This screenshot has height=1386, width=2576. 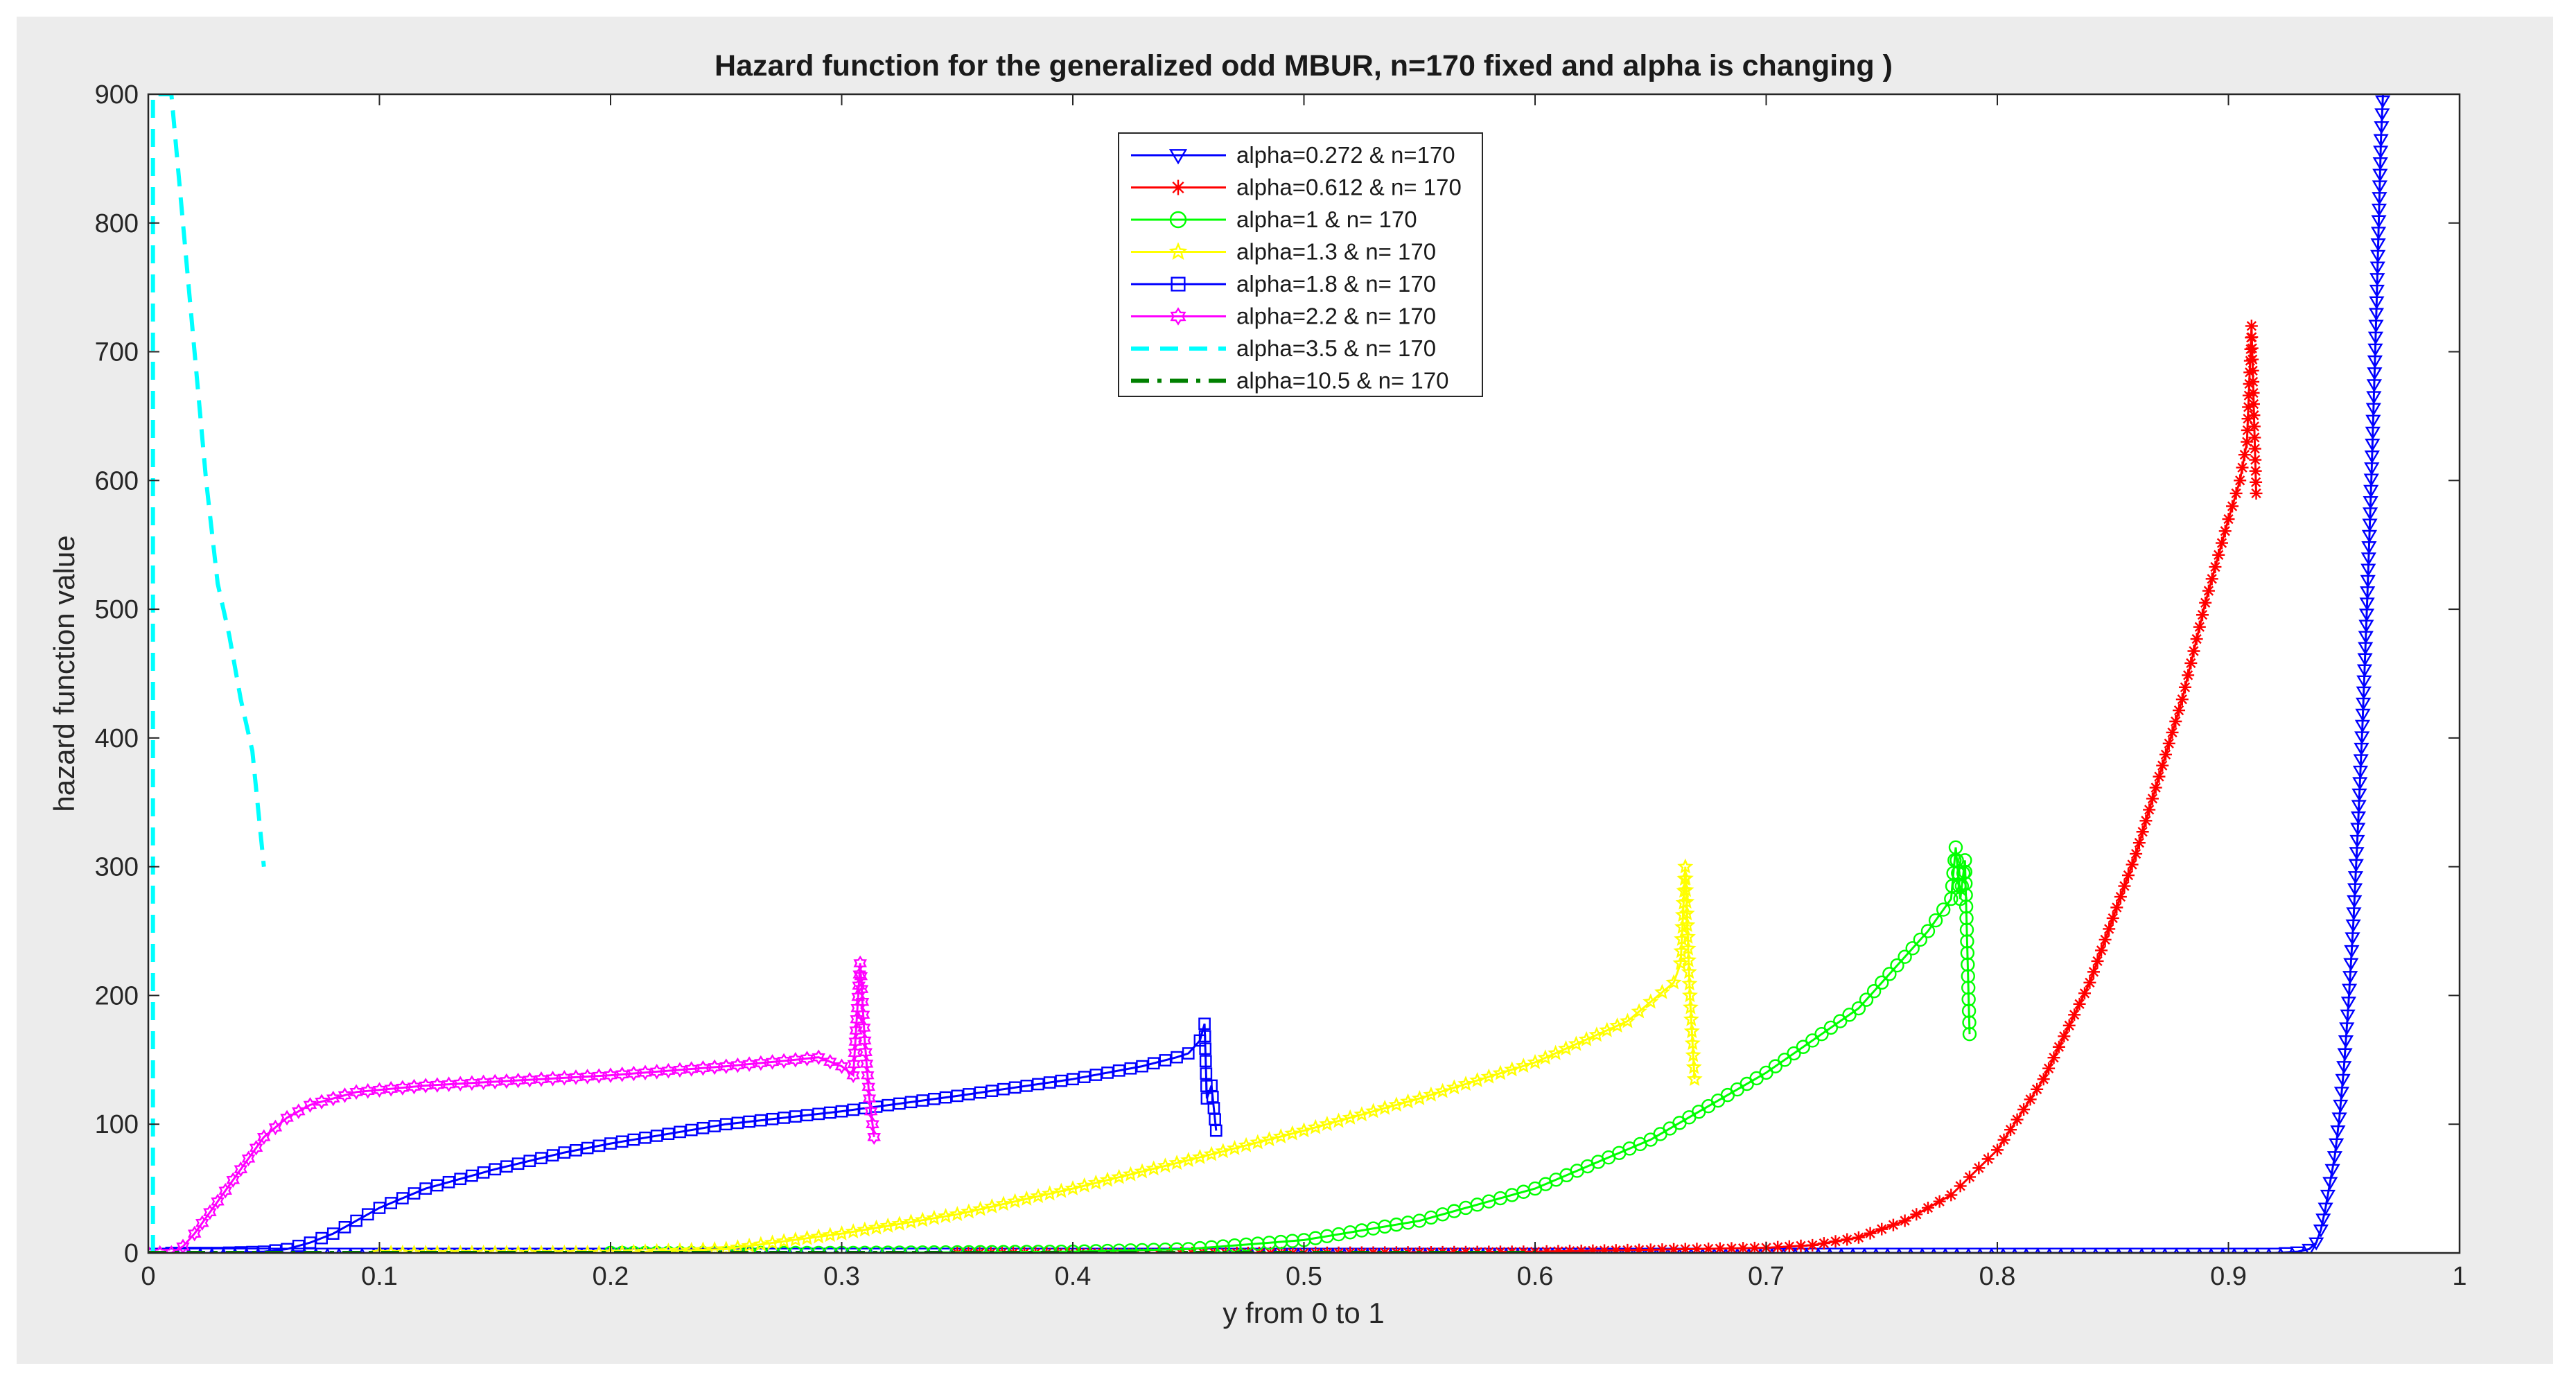 I want to click on legend-entry: alpha=0.272 & n=170, so click(x=1293, y=155).